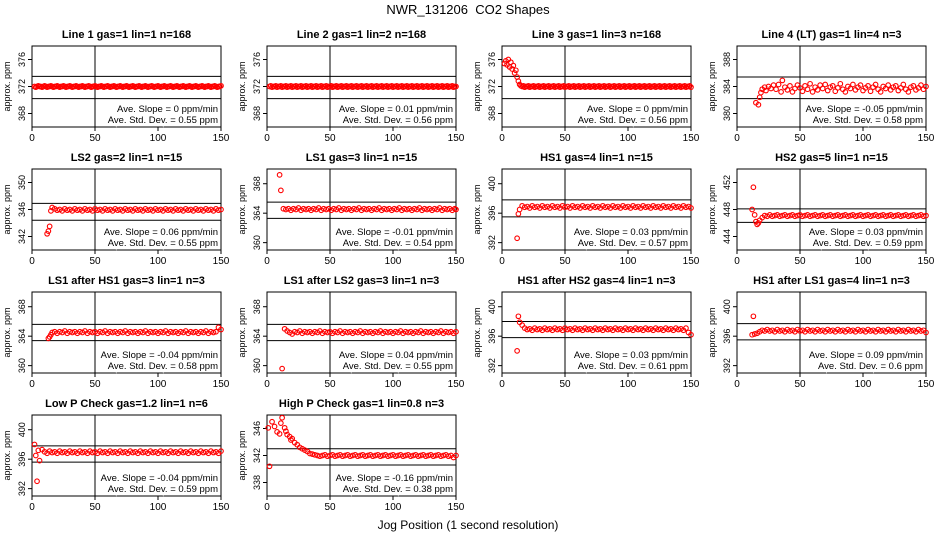 The image size is (936, 540). I want to click on y-tick-label: 452, so click(727, 182).